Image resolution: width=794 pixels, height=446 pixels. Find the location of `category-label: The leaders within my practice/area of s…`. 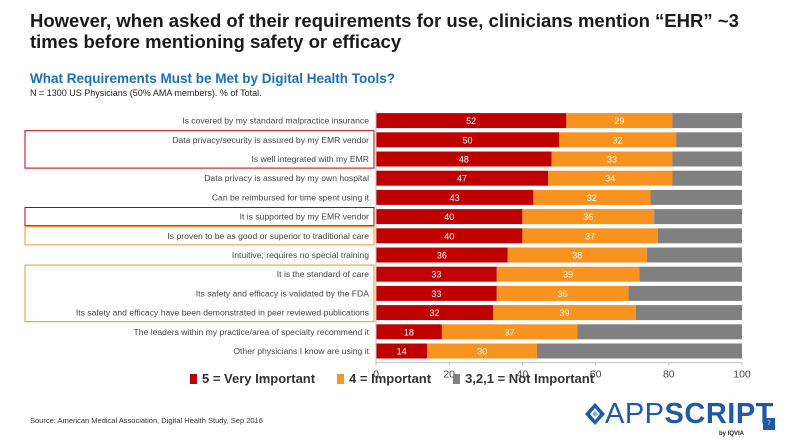

category-label: The leaders within my practice/area of s… is located at coordinates (252, 332).